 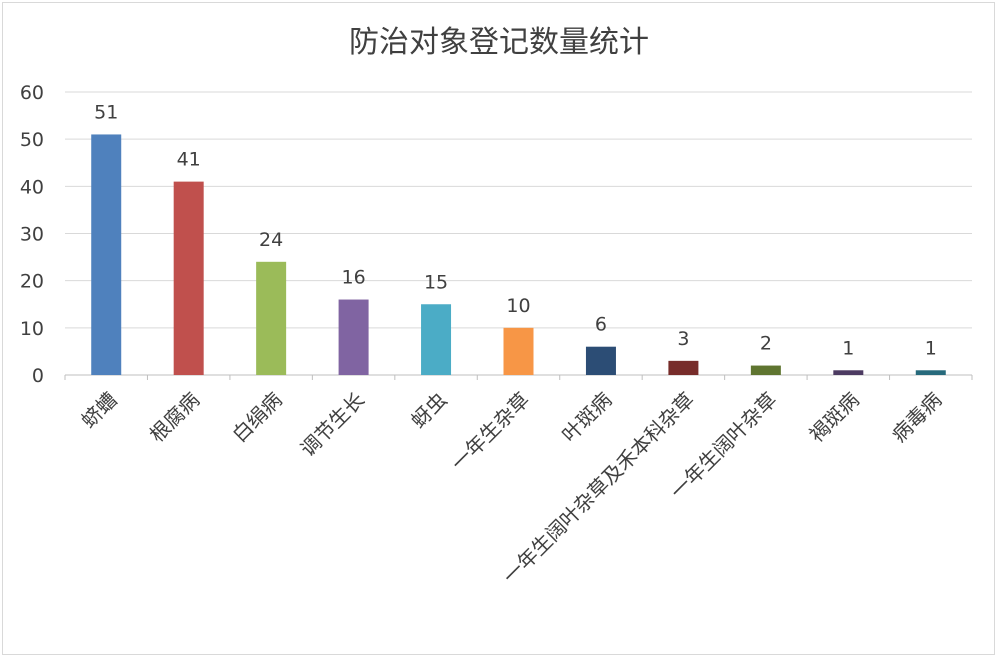 I want to click on y-tick-label: 60, so click(x=32, y=93).